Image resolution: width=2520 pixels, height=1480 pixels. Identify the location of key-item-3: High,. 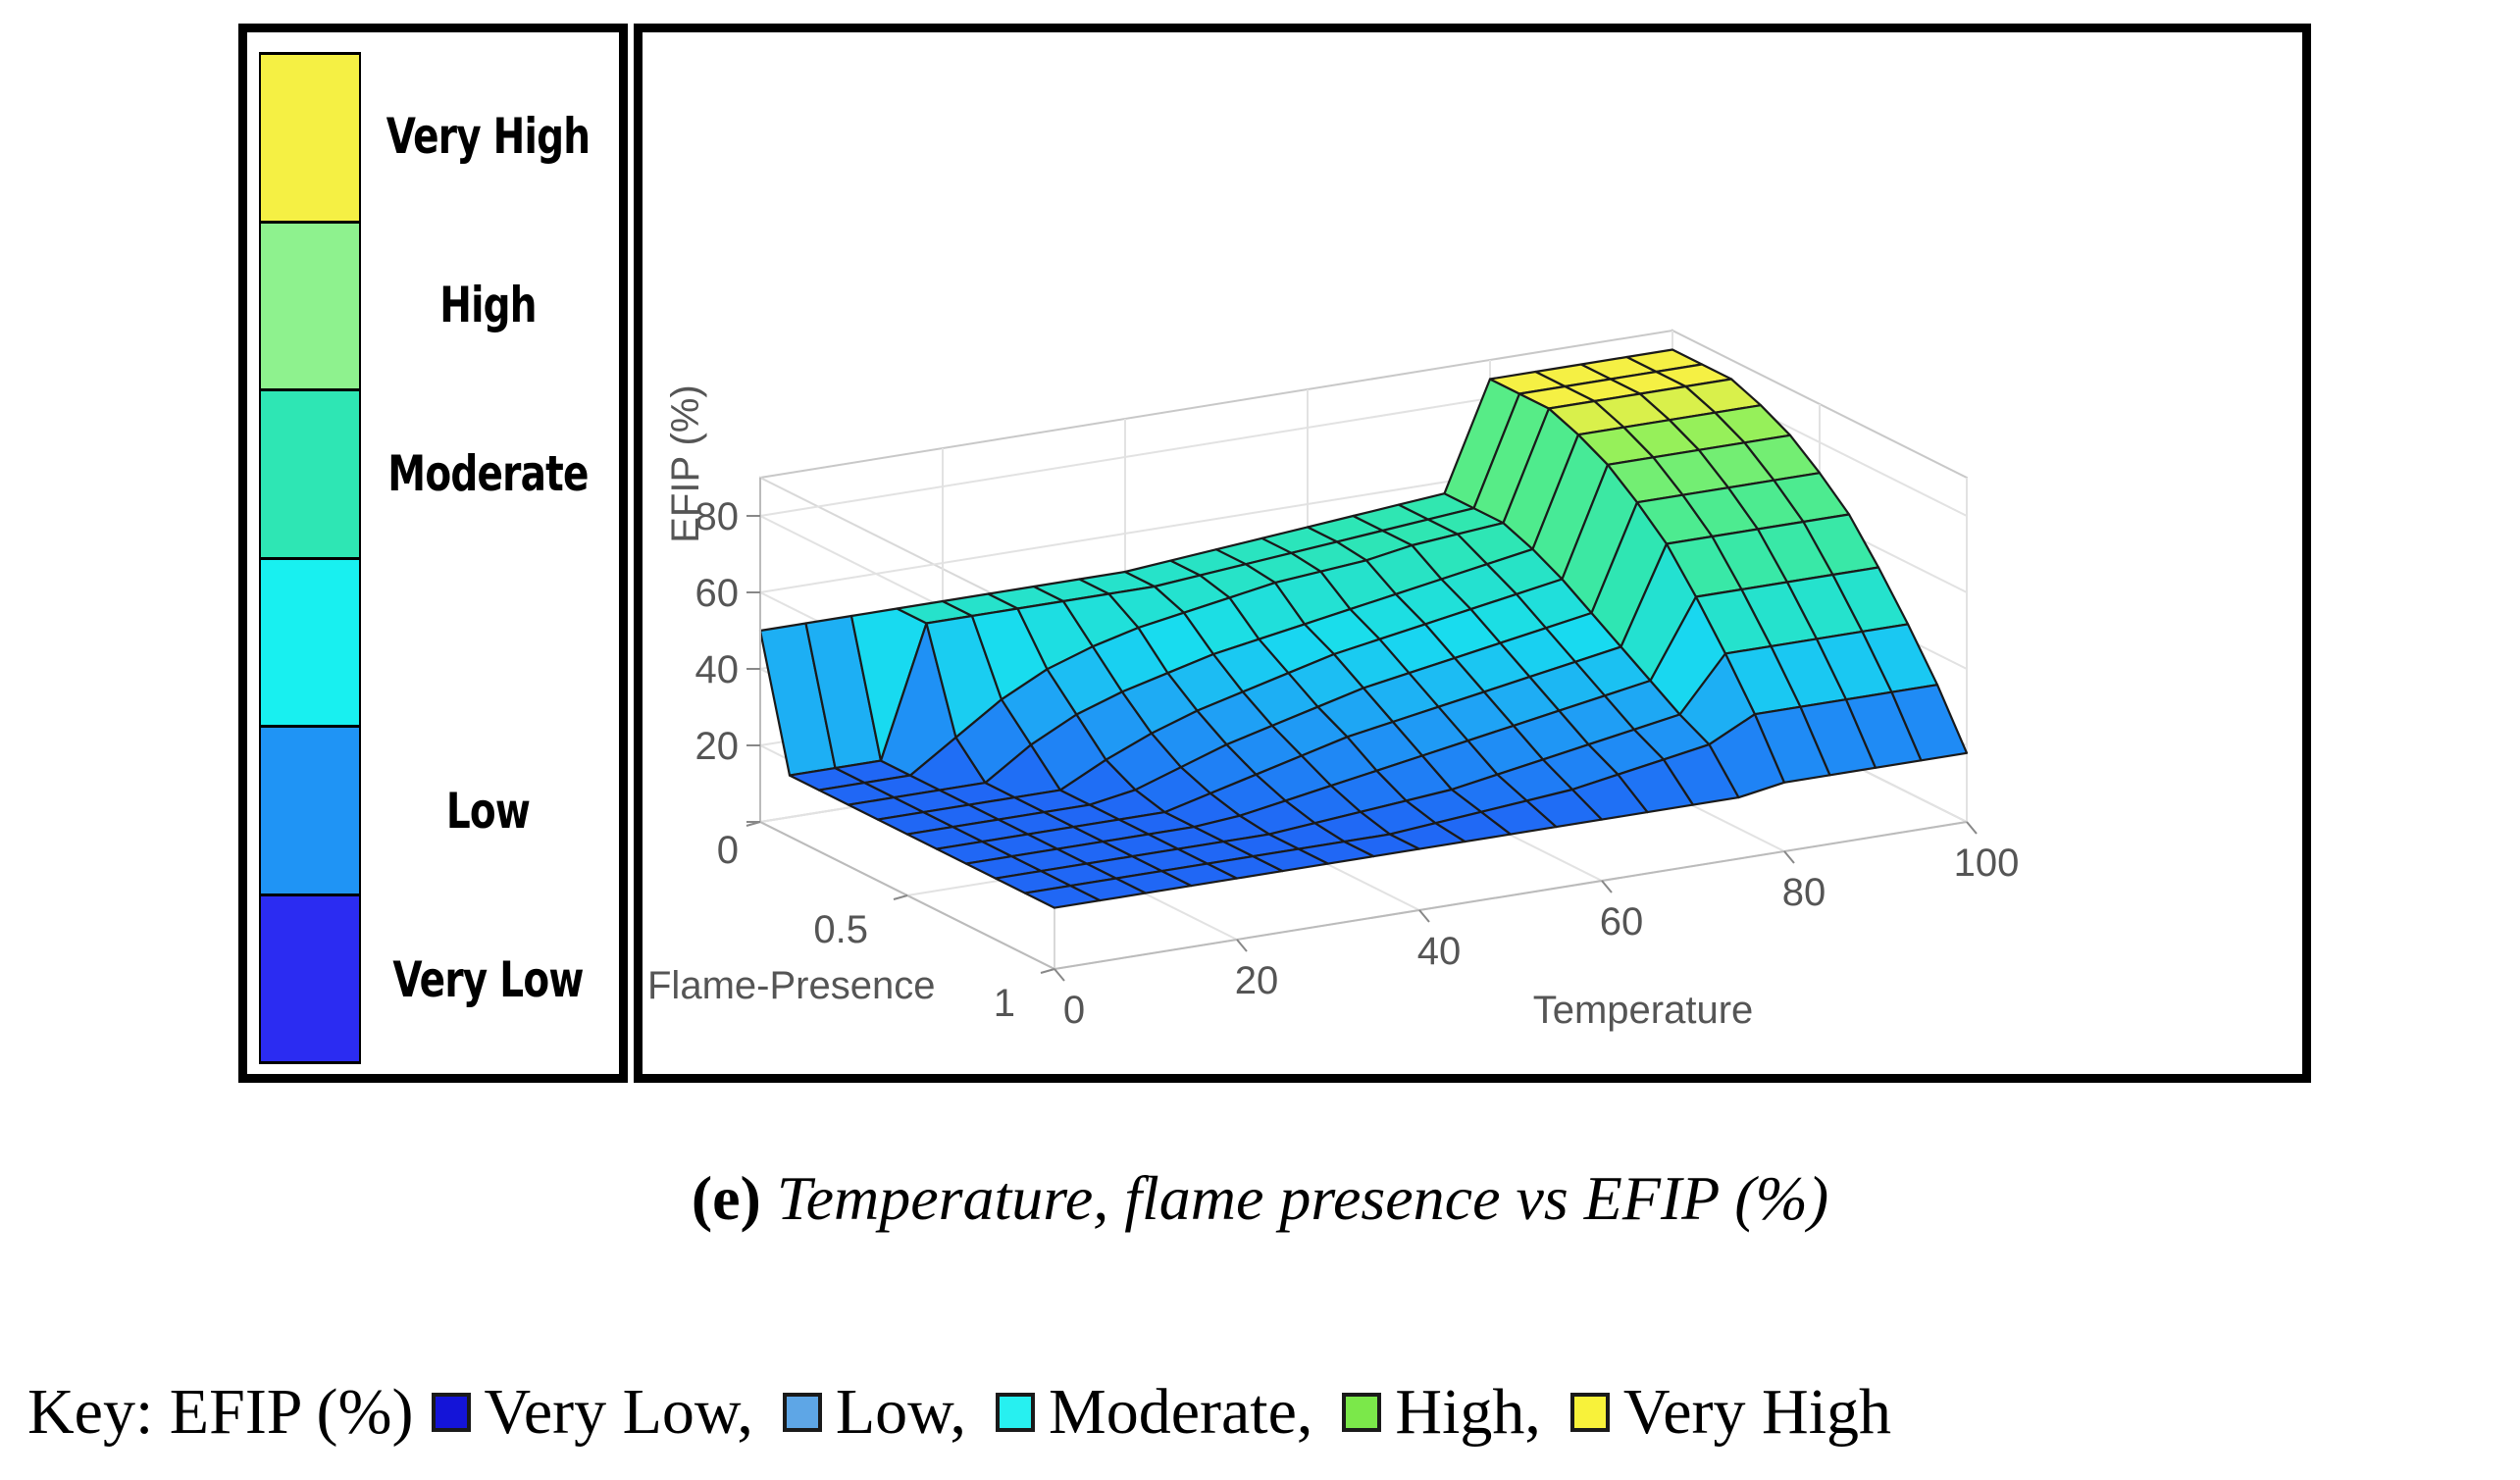
(1441, 1412).